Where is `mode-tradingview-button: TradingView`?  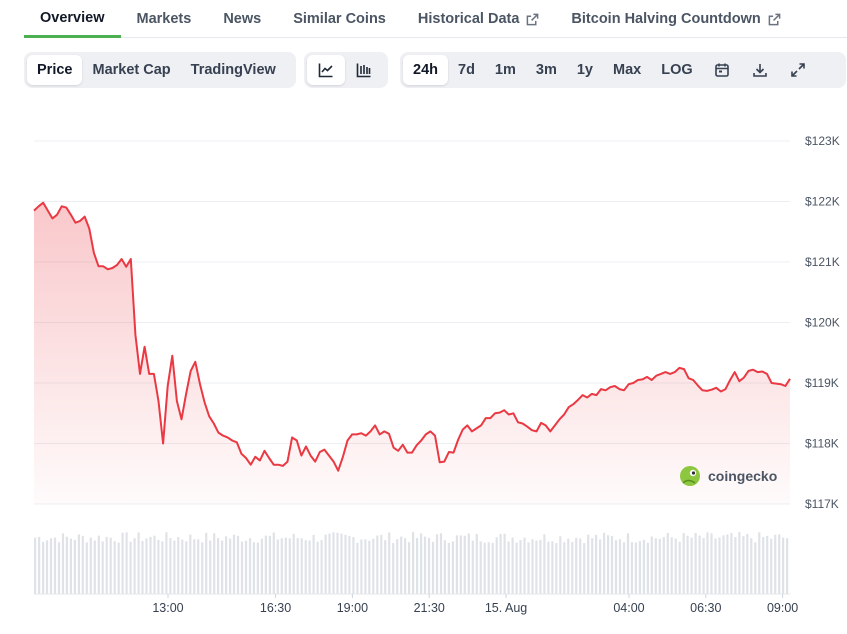
mode-tradingview-button: TradingView is located at coordinates (233, 70).